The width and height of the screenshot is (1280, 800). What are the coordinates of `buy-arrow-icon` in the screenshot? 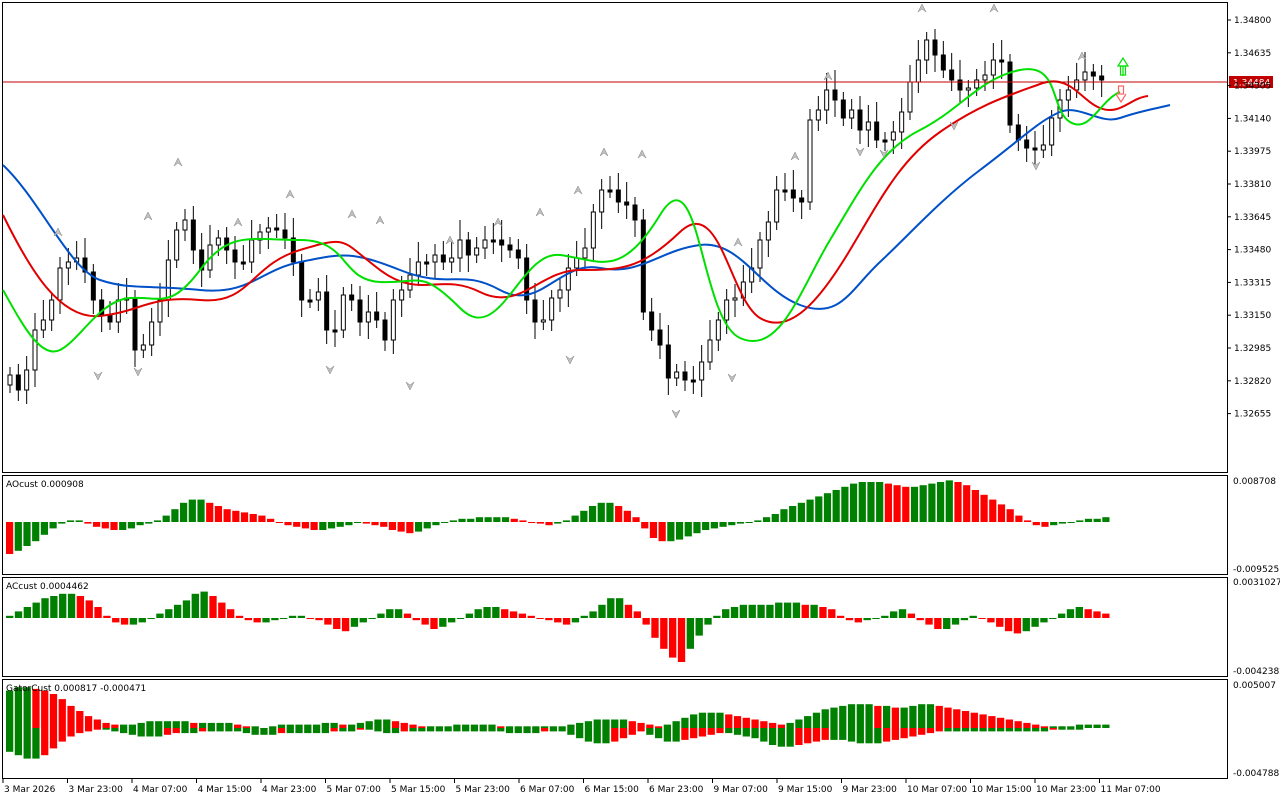 It's located at (1123, 66).